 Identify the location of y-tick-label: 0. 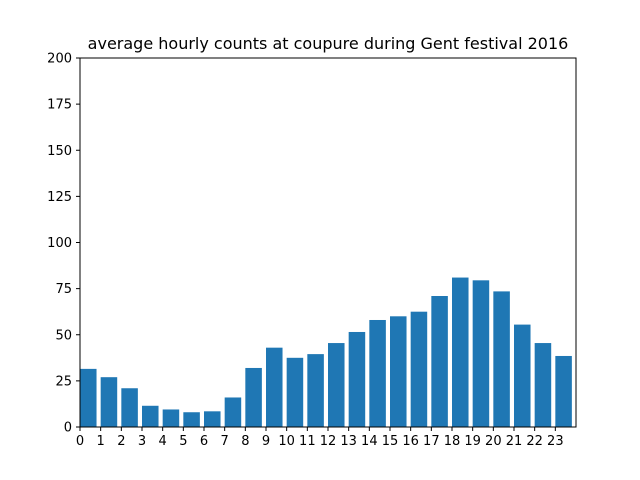
(68, 428).